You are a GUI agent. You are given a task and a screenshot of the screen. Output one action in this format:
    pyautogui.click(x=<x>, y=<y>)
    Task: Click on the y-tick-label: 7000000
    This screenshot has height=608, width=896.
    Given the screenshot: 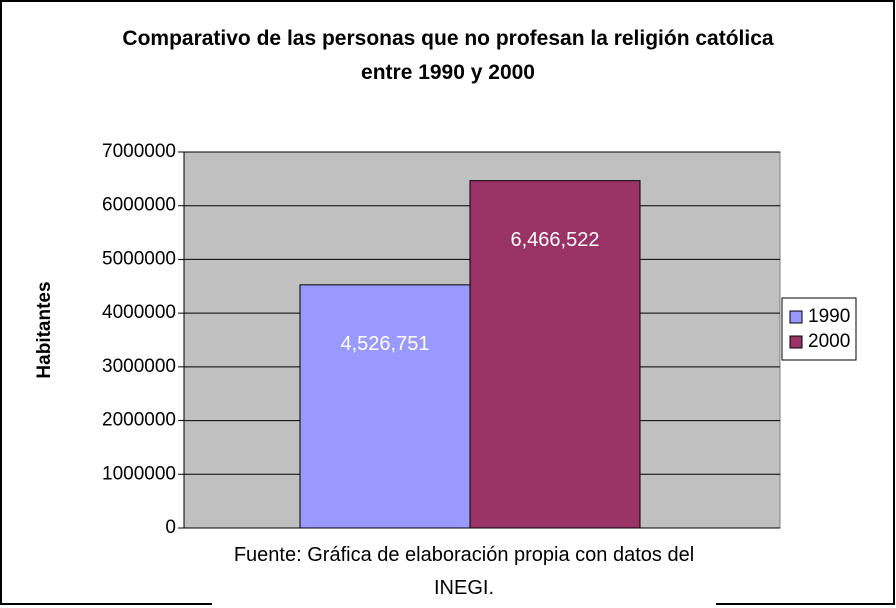 What is the action you would take?
    pyautogui.click(x=139, y=151)
    